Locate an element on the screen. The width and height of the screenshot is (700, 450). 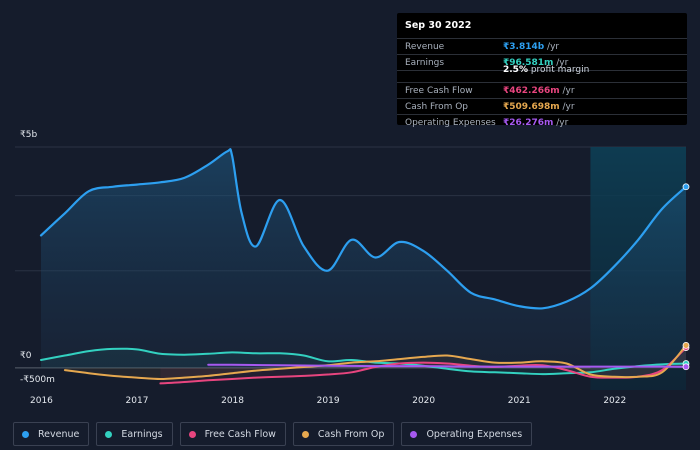
x-tick-label: 2020 is located at coordinates (424, 401).